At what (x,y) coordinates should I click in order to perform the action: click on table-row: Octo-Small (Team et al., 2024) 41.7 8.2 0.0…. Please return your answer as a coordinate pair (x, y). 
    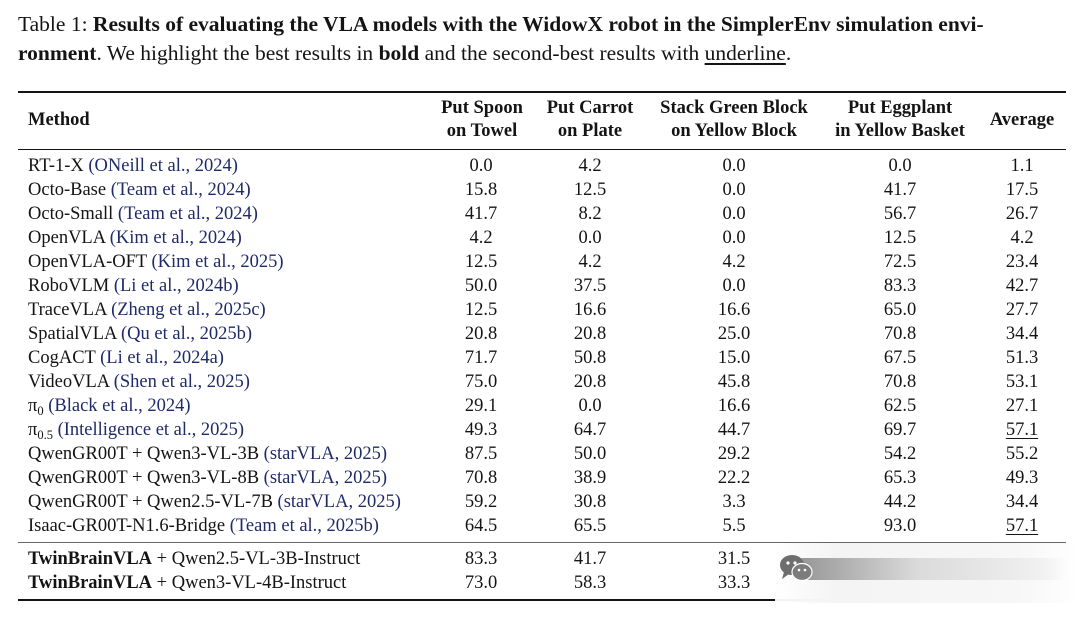
    Looking at the image, I should click on (540, 214).